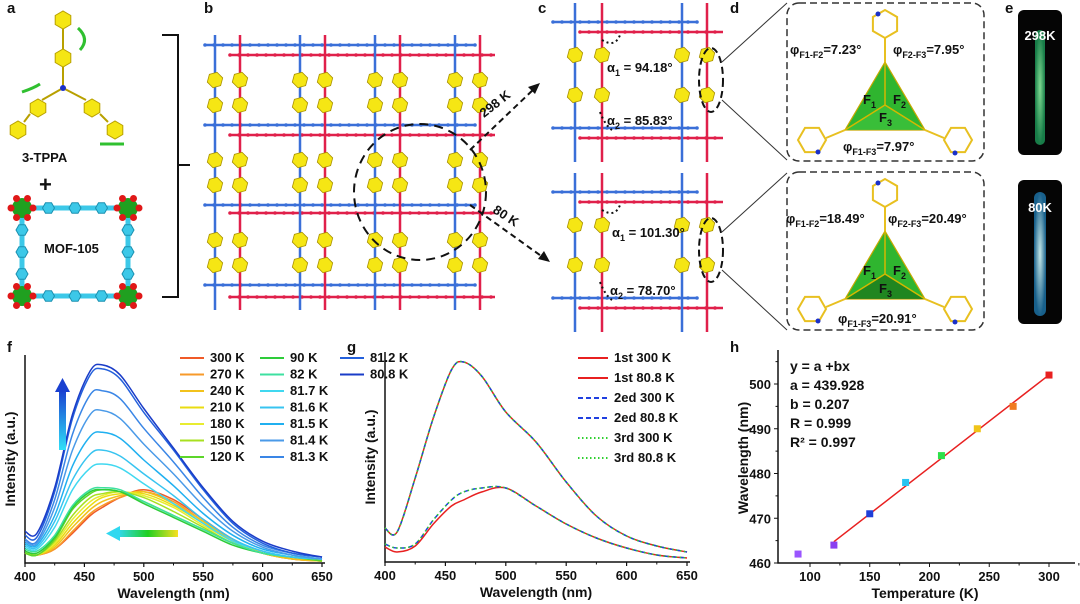  What do you see at coordinates (760, 384) in the screenshot?
I see `y-tick-label: 500` at bounding box center [760, 384].